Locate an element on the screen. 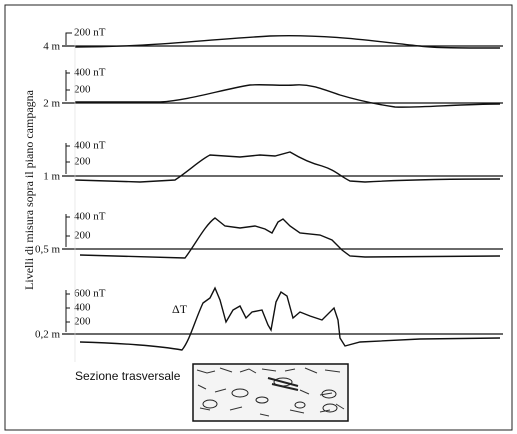  level-label: 4 m is located at coordinates (51, 47).